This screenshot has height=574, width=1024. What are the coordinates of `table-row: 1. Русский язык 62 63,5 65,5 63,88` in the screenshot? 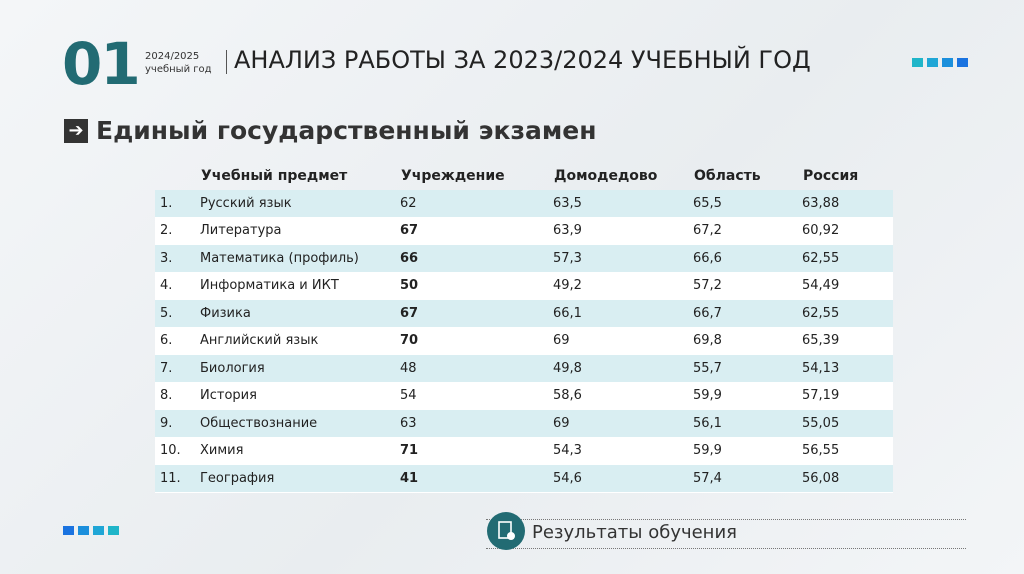 It's located at (524, 204).